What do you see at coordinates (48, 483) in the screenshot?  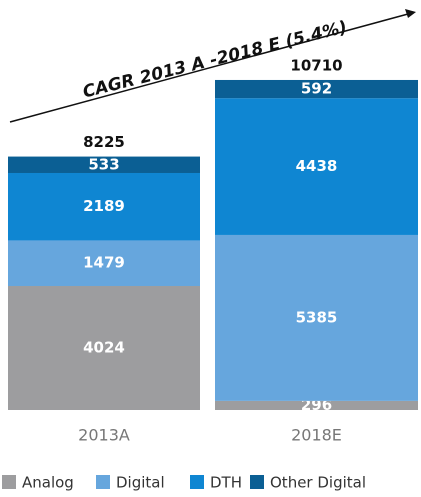 I see `legend-label: Analog` at bounding box center [48, 483].